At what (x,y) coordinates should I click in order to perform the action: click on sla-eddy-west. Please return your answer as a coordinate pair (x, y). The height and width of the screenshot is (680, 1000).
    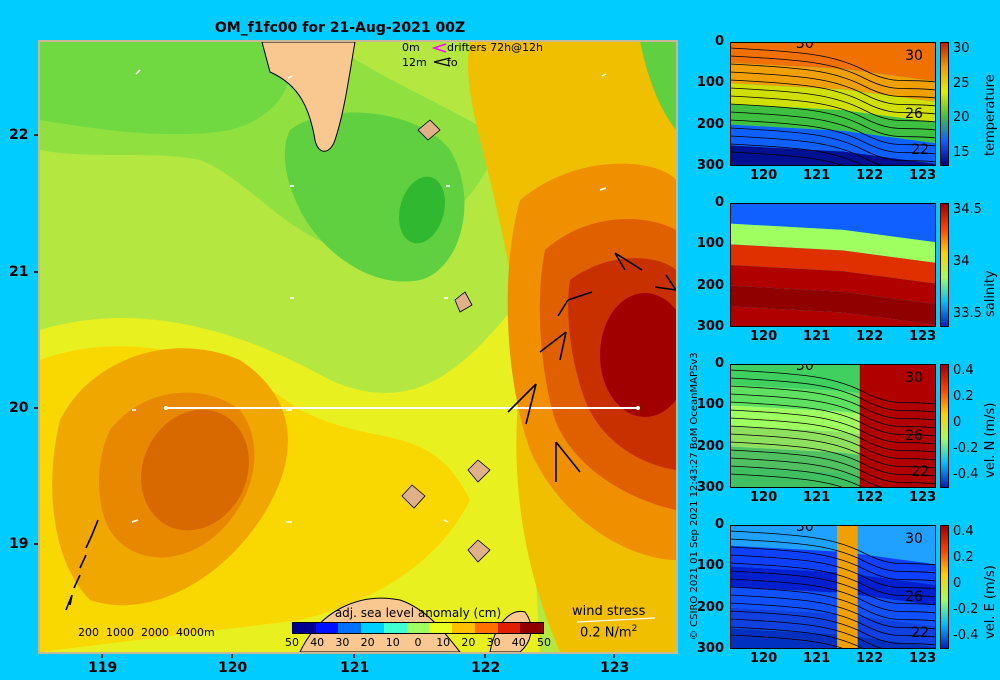
    Looking at the image, I should click on (195, 470).